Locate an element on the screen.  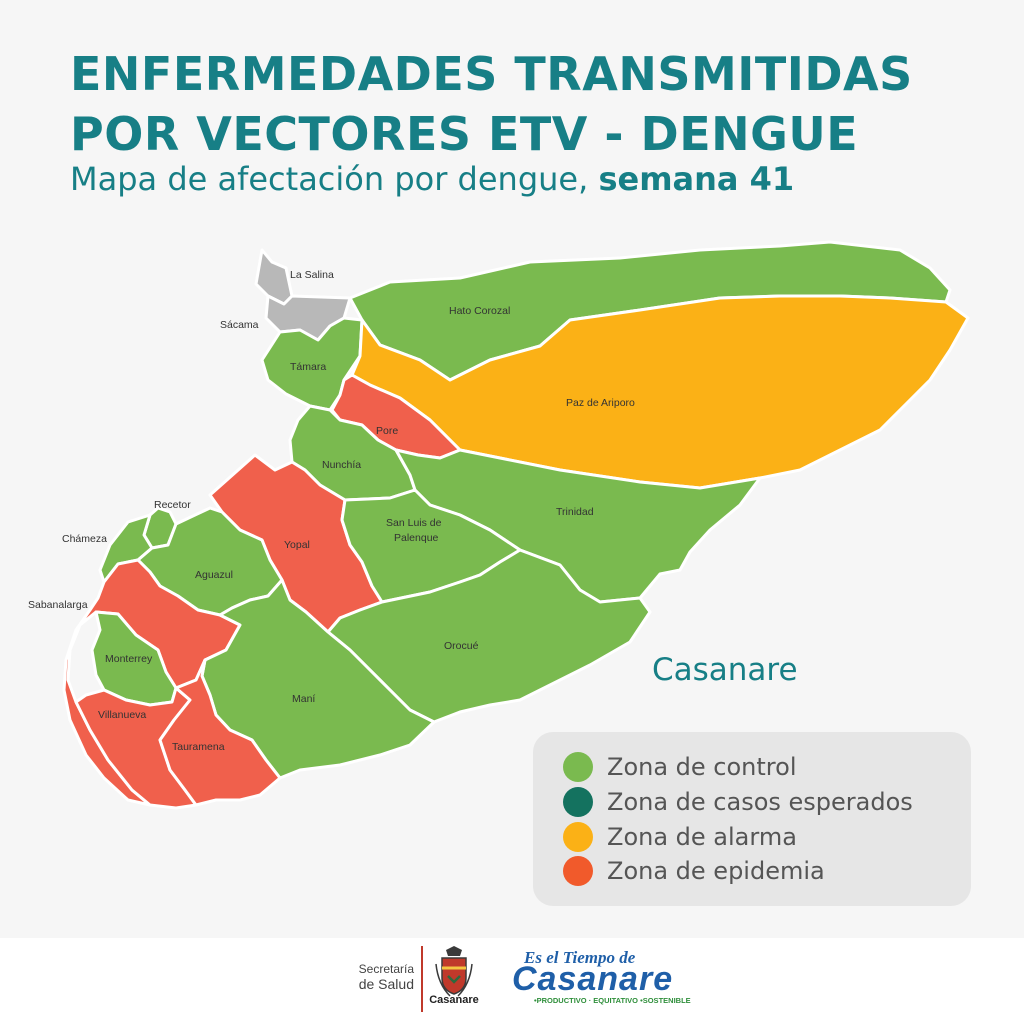
legend-item-epidemia: Zona de epidemia is located at coordinates (694, 871).